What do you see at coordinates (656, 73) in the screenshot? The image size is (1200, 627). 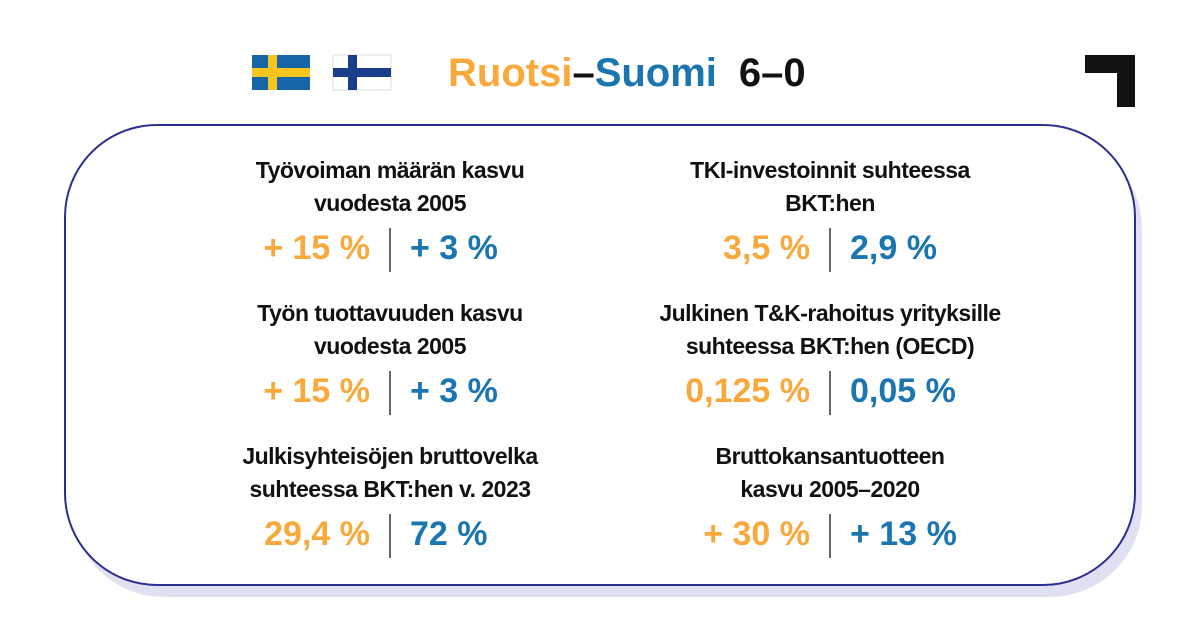 I see `title-finland: Suomi` at bounding box center [656, 73].